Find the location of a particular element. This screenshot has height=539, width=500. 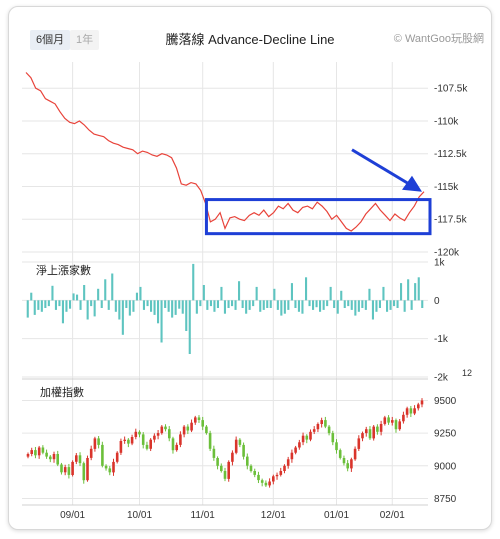

x-axis: 09/01 10/01 11/01 12/01 01/01 02/01 is located at coordinates (232, 515).